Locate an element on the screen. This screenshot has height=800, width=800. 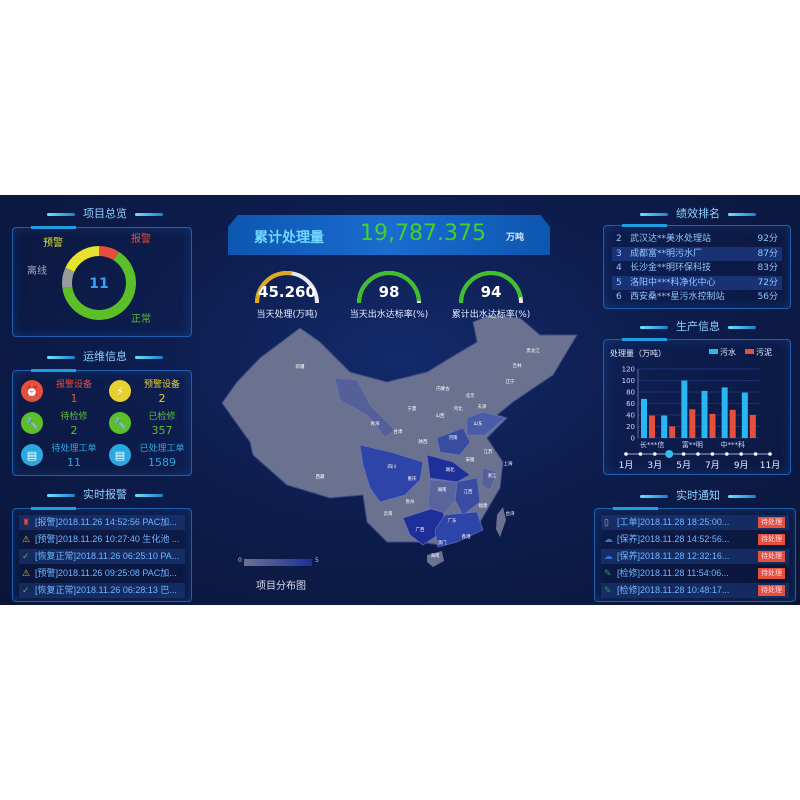
ops-item-value: 11 is located at coordinates (74, 462).